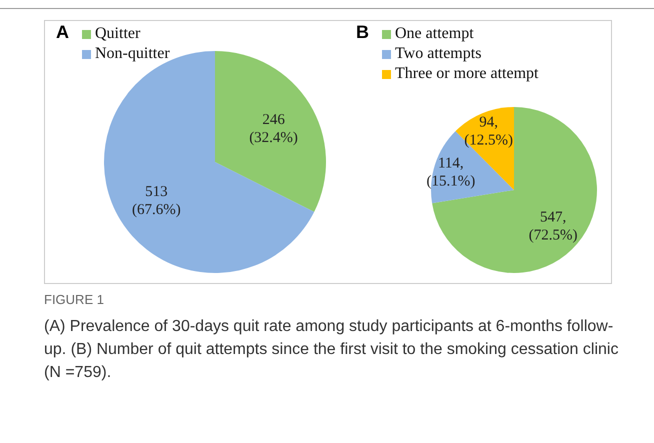  What do you see at coordinates (74, 299) in the screenshot?
I see `caption: FIGURE 1` at bounding box center [74, 299].